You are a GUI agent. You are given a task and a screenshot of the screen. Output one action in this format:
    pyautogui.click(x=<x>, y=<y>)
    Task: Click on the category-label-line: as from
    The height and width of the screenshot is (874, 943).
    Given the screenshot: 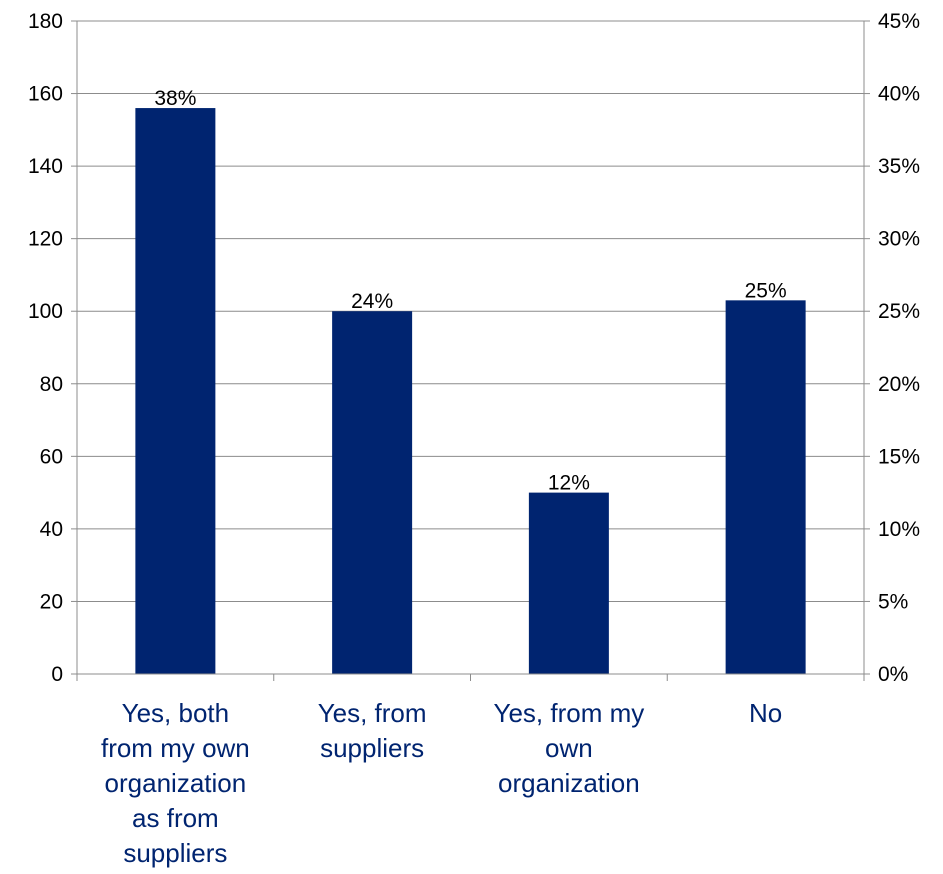 What is the action you would take?
    pyautogui.click(x=175, y=818)
    